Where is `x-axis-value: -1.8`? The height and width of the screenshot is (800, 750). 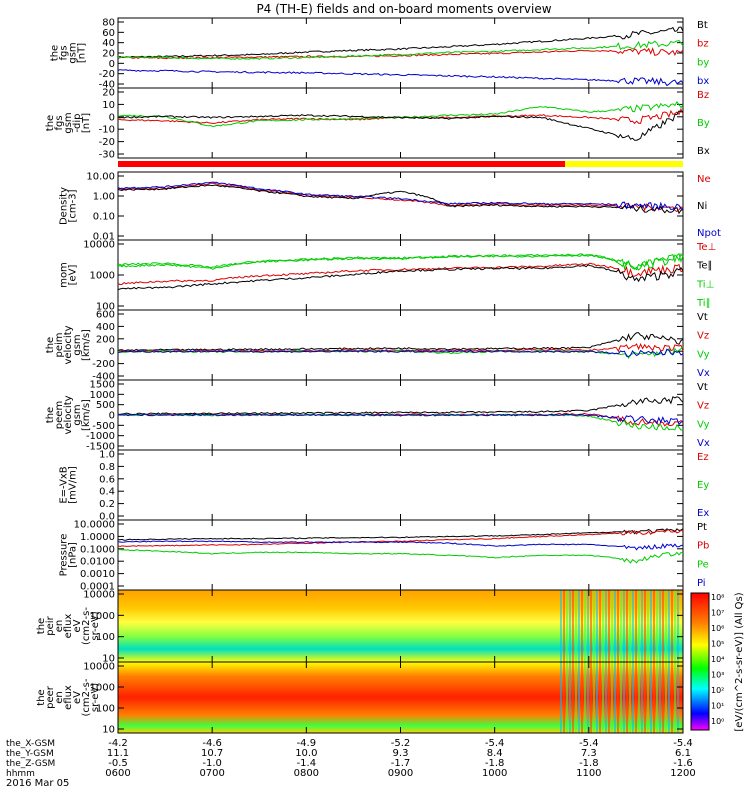
x-axis-value: -1.8 is located at coordinates (589, 763).